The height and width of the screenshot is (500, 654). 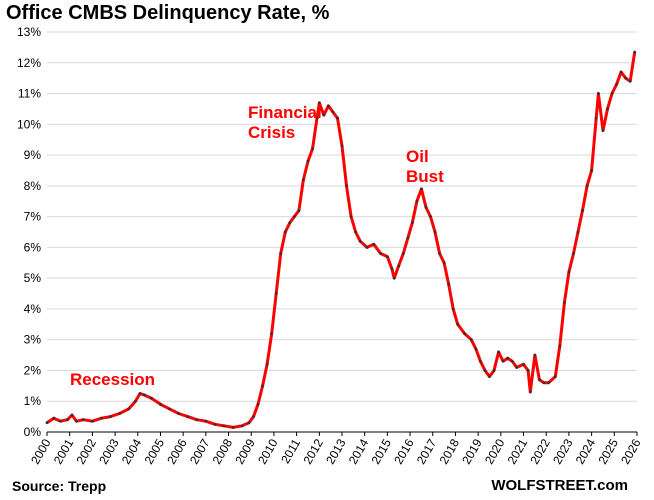 What do you see at coordinates (33, 155) in the screenshot?
I see `y-tick-label: 9%` at bounding box center [33, 155].